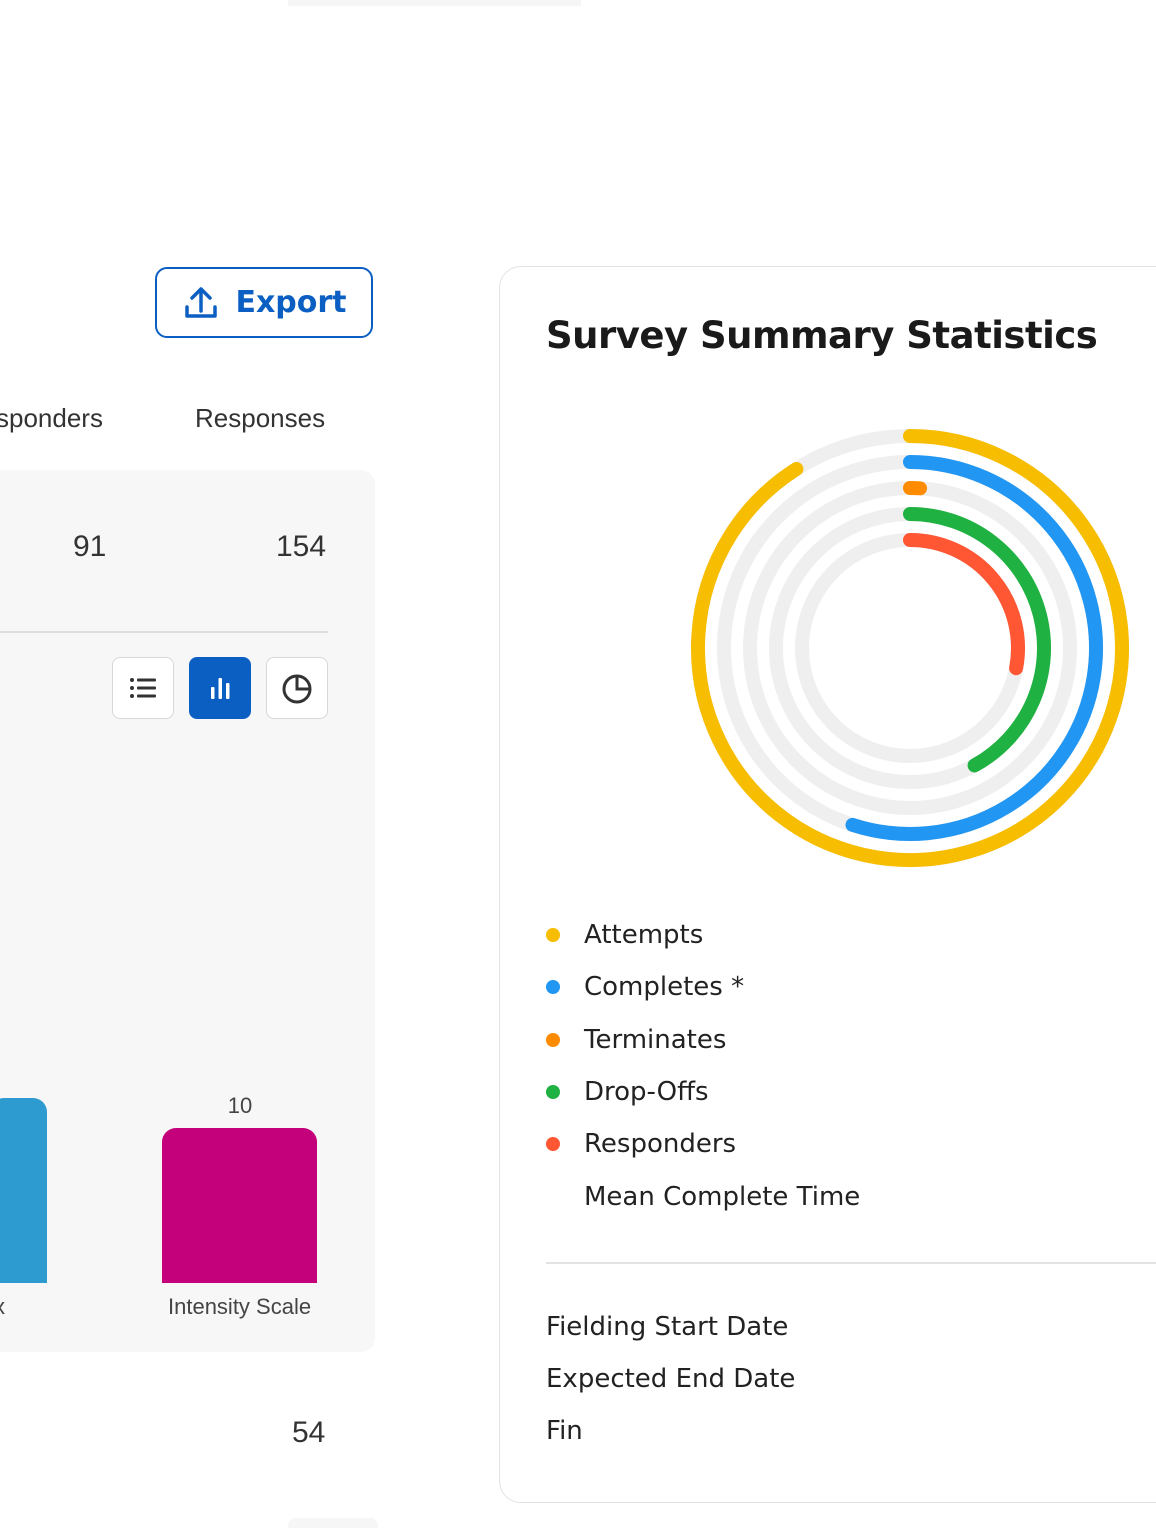 Image resolution: width=1156 pixels, height=1528 pixels. I want to click on radial-arc-completes, so click(974, 648).